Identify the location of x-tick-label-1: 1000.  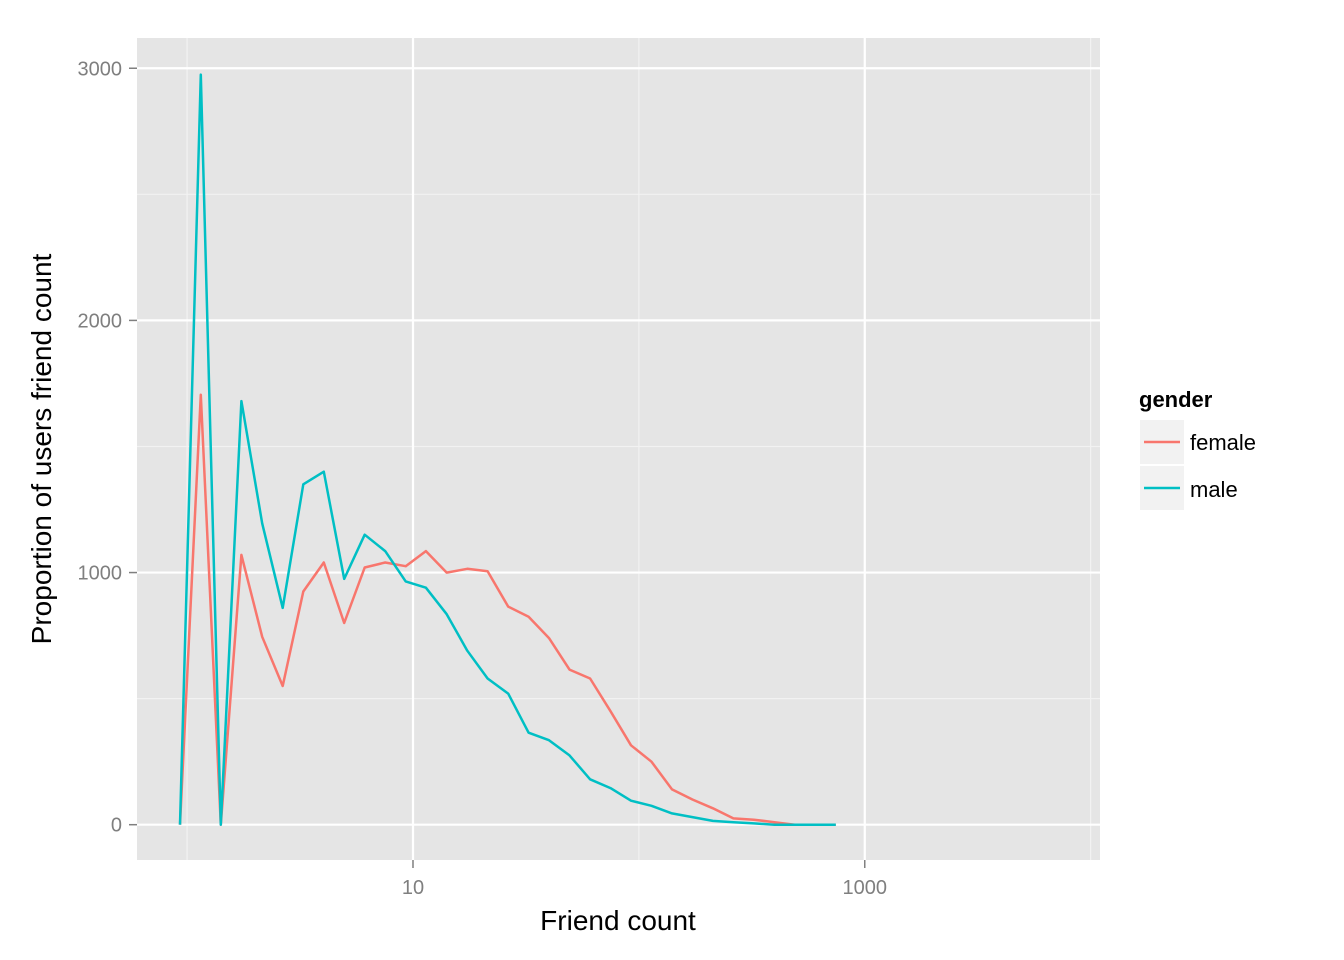
(865, 888).